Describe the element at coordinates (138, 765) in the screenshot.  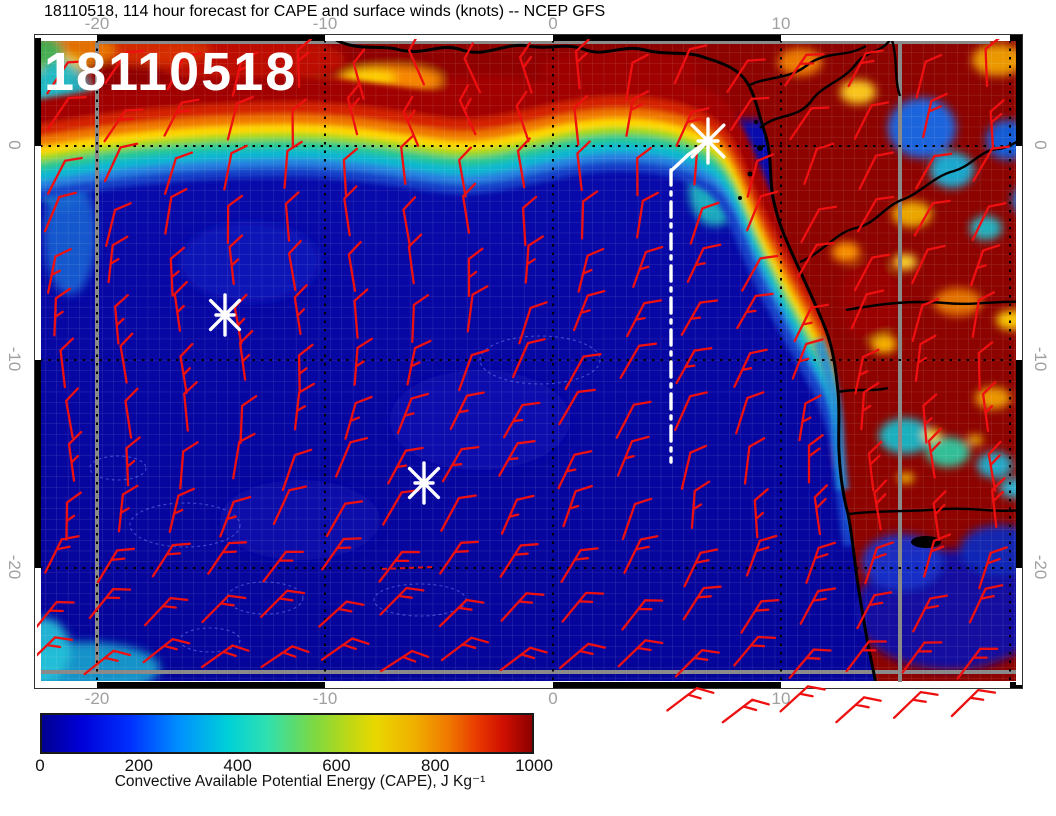
I see `colorbar-tick-label: 200` at that location.